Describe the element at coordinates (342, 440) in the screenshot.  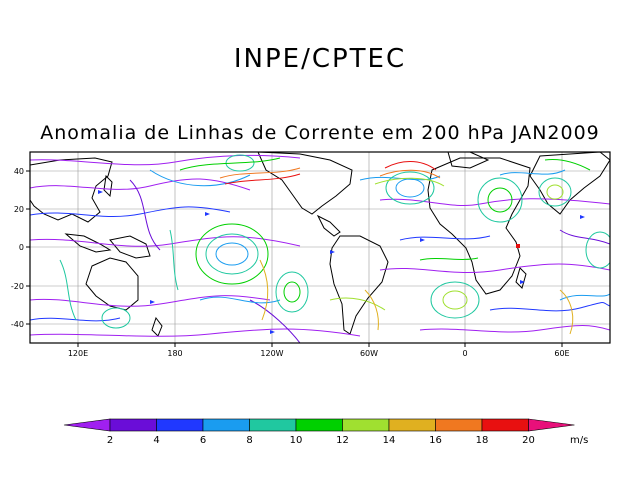
I see `colorbar-label: 12` at that location.